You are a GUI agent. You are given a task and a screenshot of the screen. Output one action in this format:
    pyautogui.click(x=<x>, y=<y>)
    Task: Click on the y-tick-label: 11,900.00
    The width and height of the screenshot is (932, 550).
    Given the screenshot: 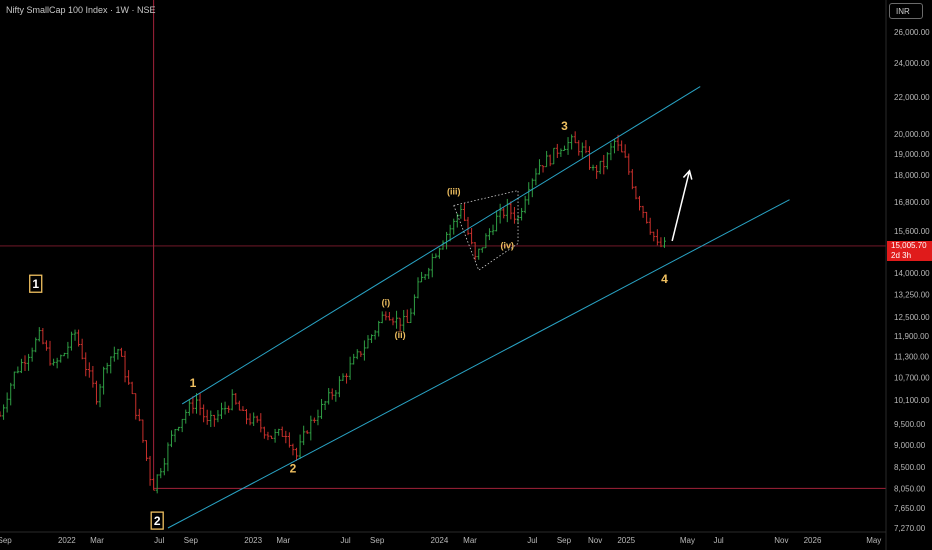 What is the action you would take?
    pyautogui.click(x=912, y=336)
    